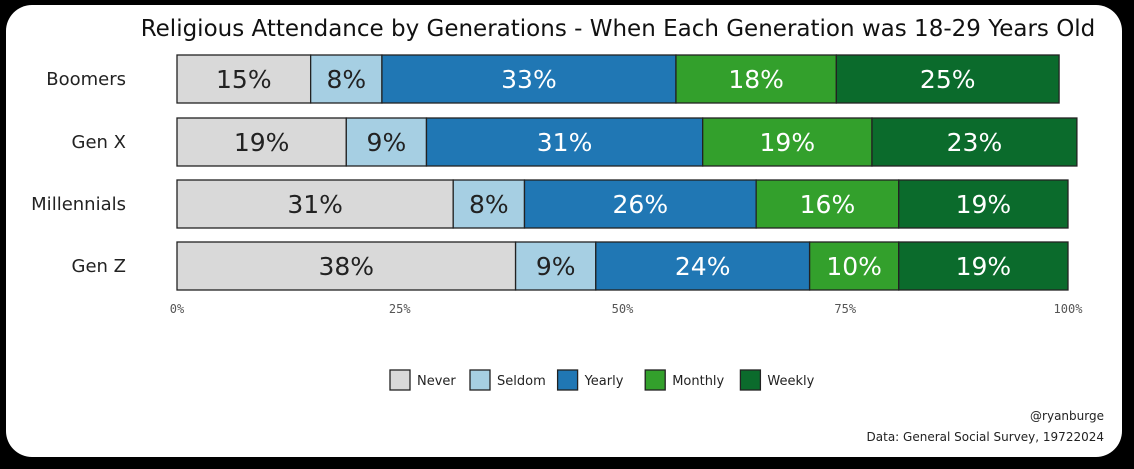  Describe the element at coordinates (698, 381) in the screenshot. I see `legend-label-monthly: Monthly` at that location.